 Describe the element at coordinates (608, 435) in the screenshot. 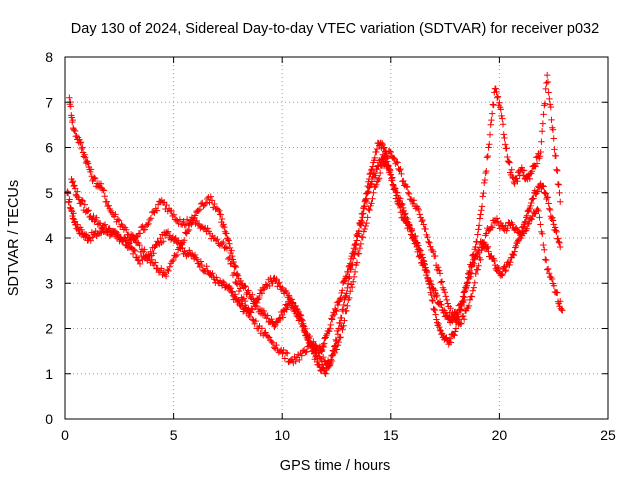

I see `x-tick-label: 25` at that location.